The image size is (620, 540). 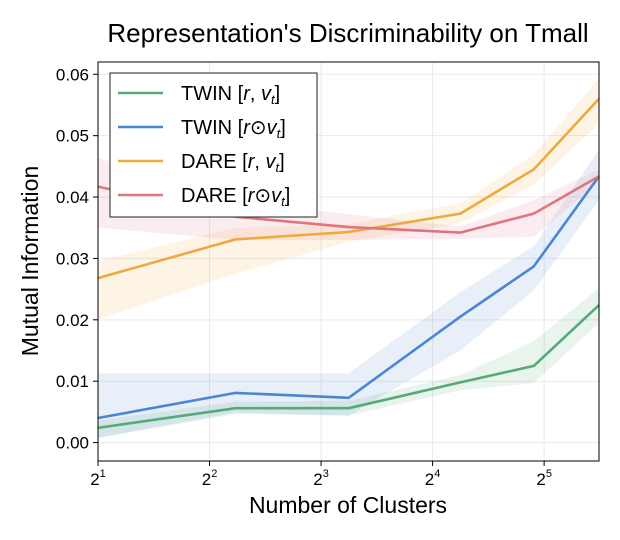 What do you see at coordinates (103, 474) in the screenshot?
I see `x-tick-exponent: 1` at bounding box center [103, 474].